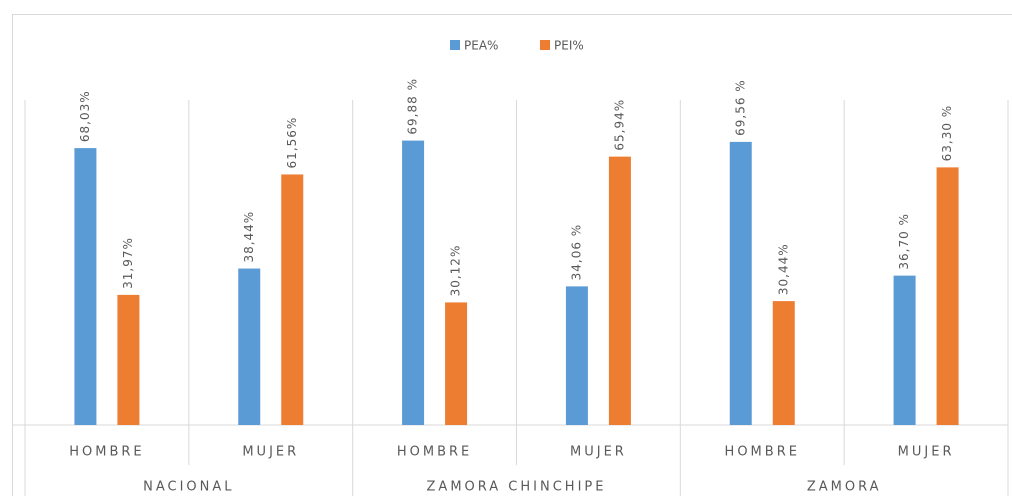 Image resolution: width=1012 pixels, height=496 pixels. Describe the element at coordinates (619, 125) in the screenshot. I see `data-label: 65,94%` at that location.